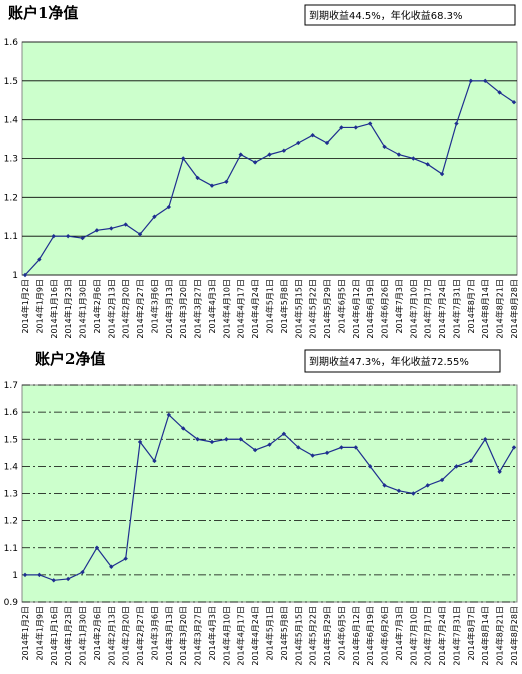 This screenshot has height=674, width=522. Describe the element at coordinates (241, 309) in the screenshot. I see `x-tick-label: 2014年4月17日` at that location.